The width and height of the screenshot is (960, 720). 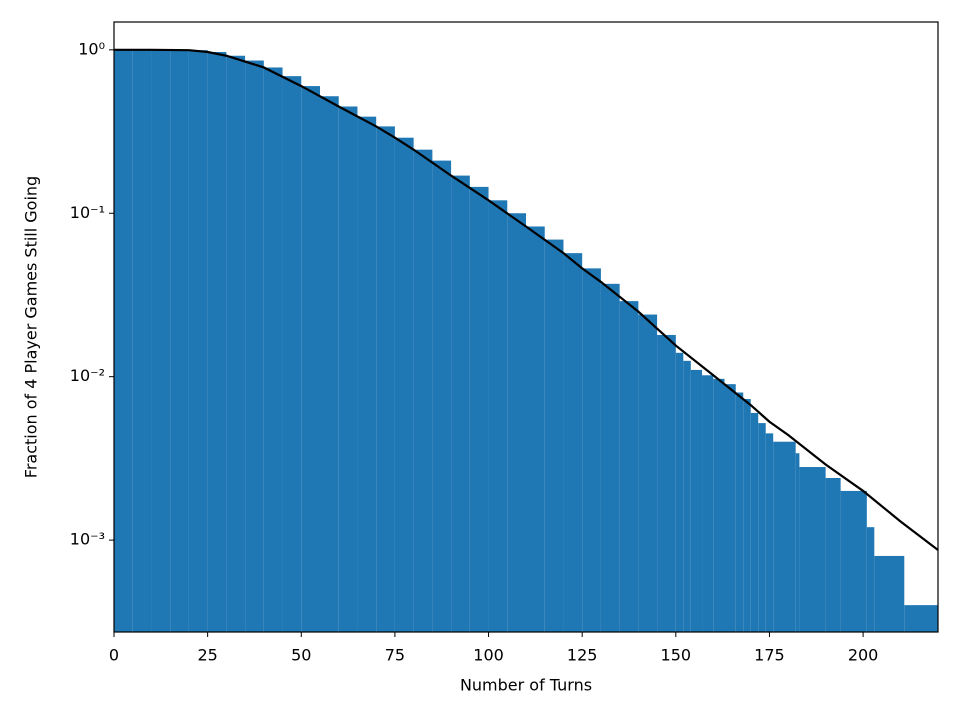 What do you see at coordinates (676, 655) in the screenshot?
I see `x-tick-label: 150` at bounding box center [676, 655].